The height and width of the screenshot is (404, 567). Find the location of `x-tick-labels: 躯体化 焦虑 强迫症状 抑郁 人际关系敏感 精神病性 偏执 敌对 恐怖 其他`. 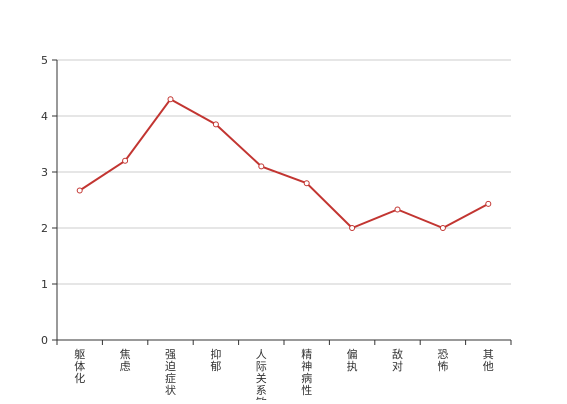

x-tick-labels: 躯体化 焦虑 强迫症状 抑郁 人际关系敏感 精神病性 偏执 敌对 恐怖 其他 is located at coordinates (284, 375).